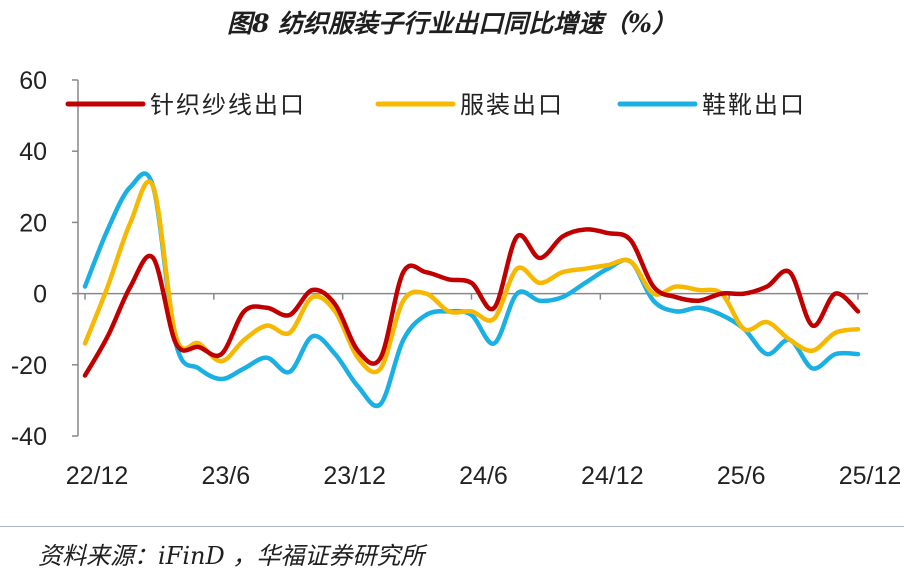 The width and height of the screenshot is (904, 575). Describe the element at coordinates (33, 223) in the screenshot. I see `y-tick-label: 20` at that location.